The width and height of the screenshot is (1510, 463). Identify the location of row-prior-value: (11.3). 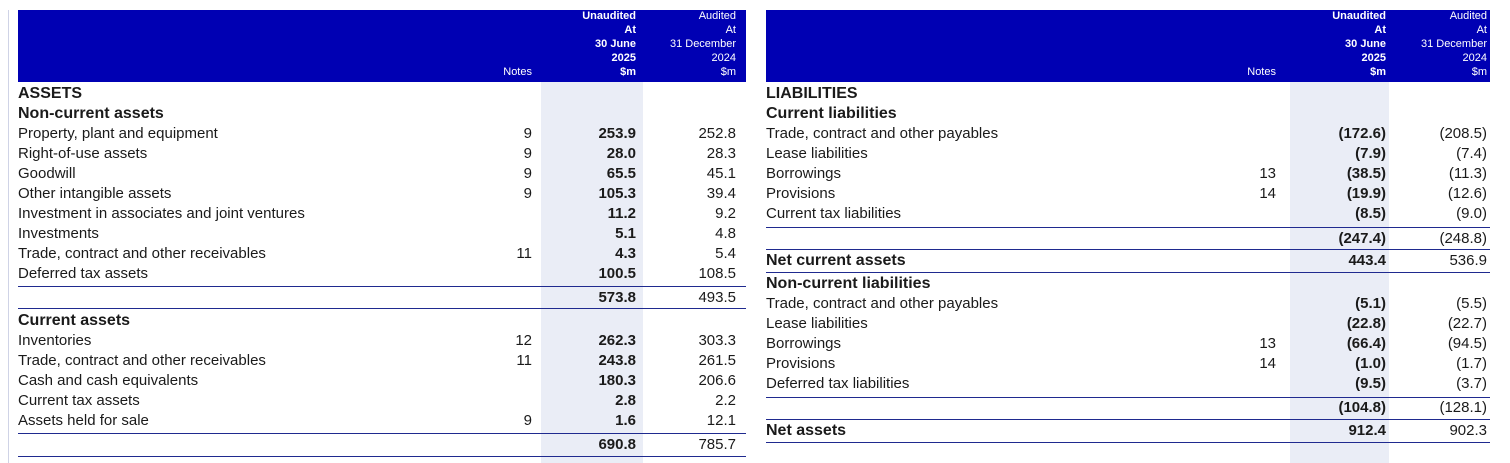
(1467, 173).